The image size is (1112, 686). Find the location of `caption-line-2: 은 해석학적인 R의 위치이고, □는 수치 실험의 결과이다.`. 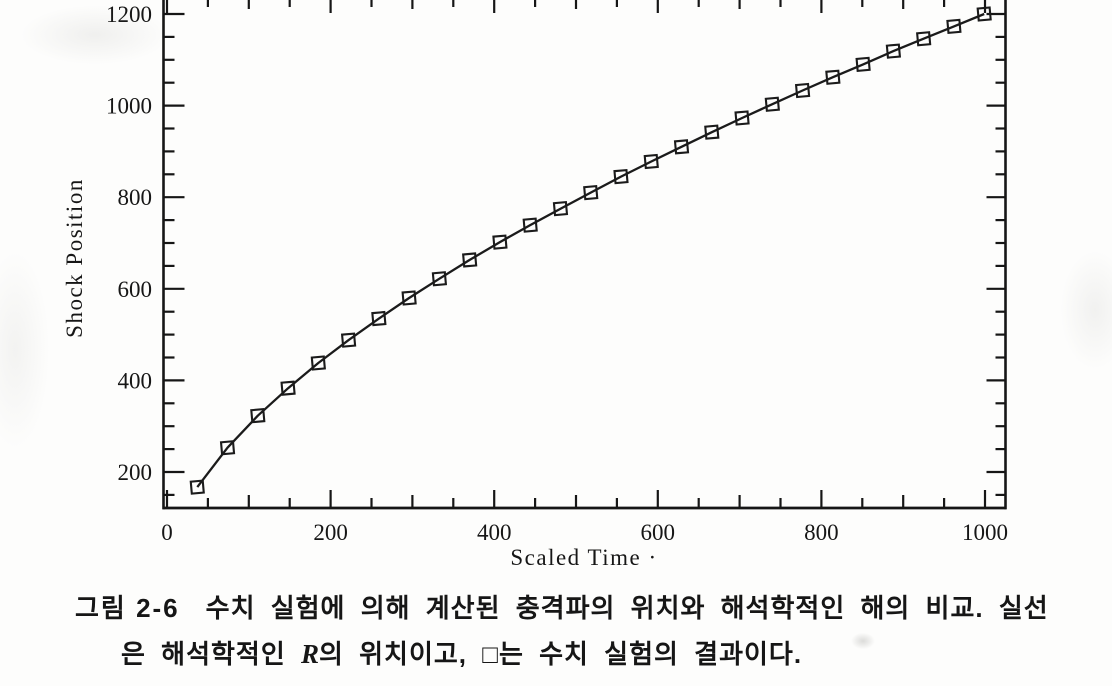

caption-line-2: 은 해석학적인 R의 위치이고, □는 수치 실험의 결과이다. is located at coordinates (598, 652).